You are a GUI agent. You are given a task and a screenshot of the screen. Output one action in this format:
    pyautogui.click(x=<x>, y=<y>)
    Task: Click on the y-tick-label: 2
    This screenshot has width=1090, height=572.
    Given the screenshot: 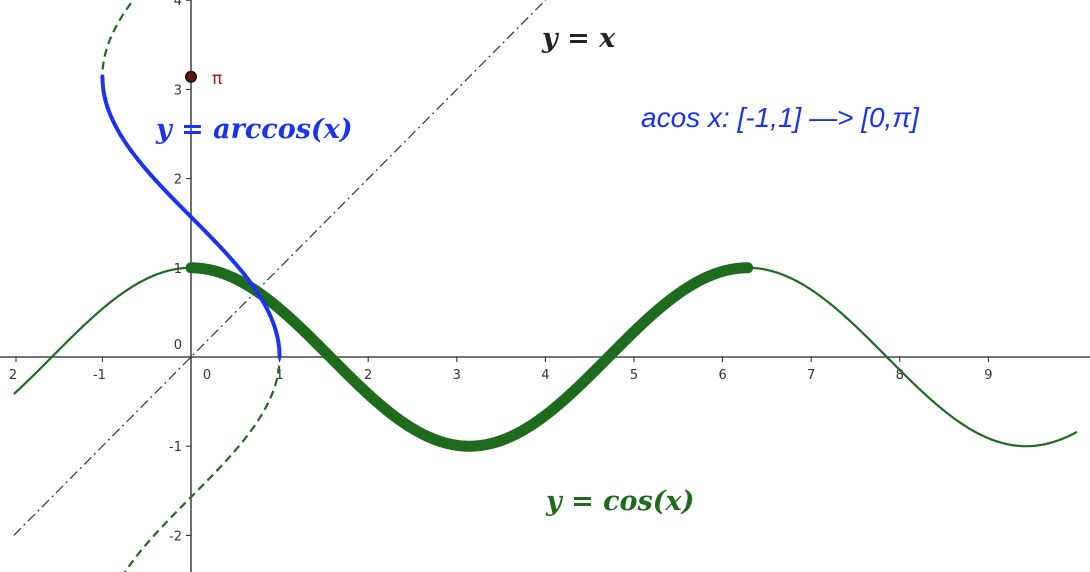 What is the action you would take?
    pyautogui.click(x=178, y=180)
    